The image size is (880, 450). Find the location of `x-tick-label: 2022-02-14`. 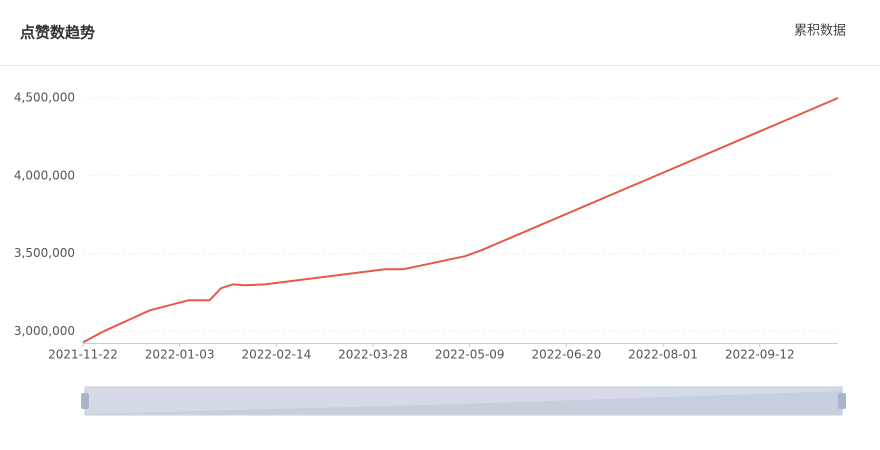

x-tick-label: 2022-02-14 is located at coordinates (276, 355).